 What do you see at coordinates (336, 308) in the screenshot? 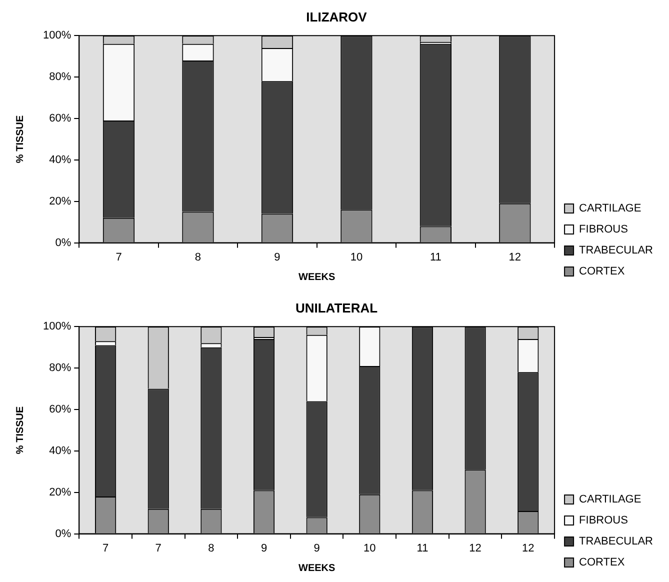
I see `chart-title: UNILATERAL` at bounding box center [336, 308].